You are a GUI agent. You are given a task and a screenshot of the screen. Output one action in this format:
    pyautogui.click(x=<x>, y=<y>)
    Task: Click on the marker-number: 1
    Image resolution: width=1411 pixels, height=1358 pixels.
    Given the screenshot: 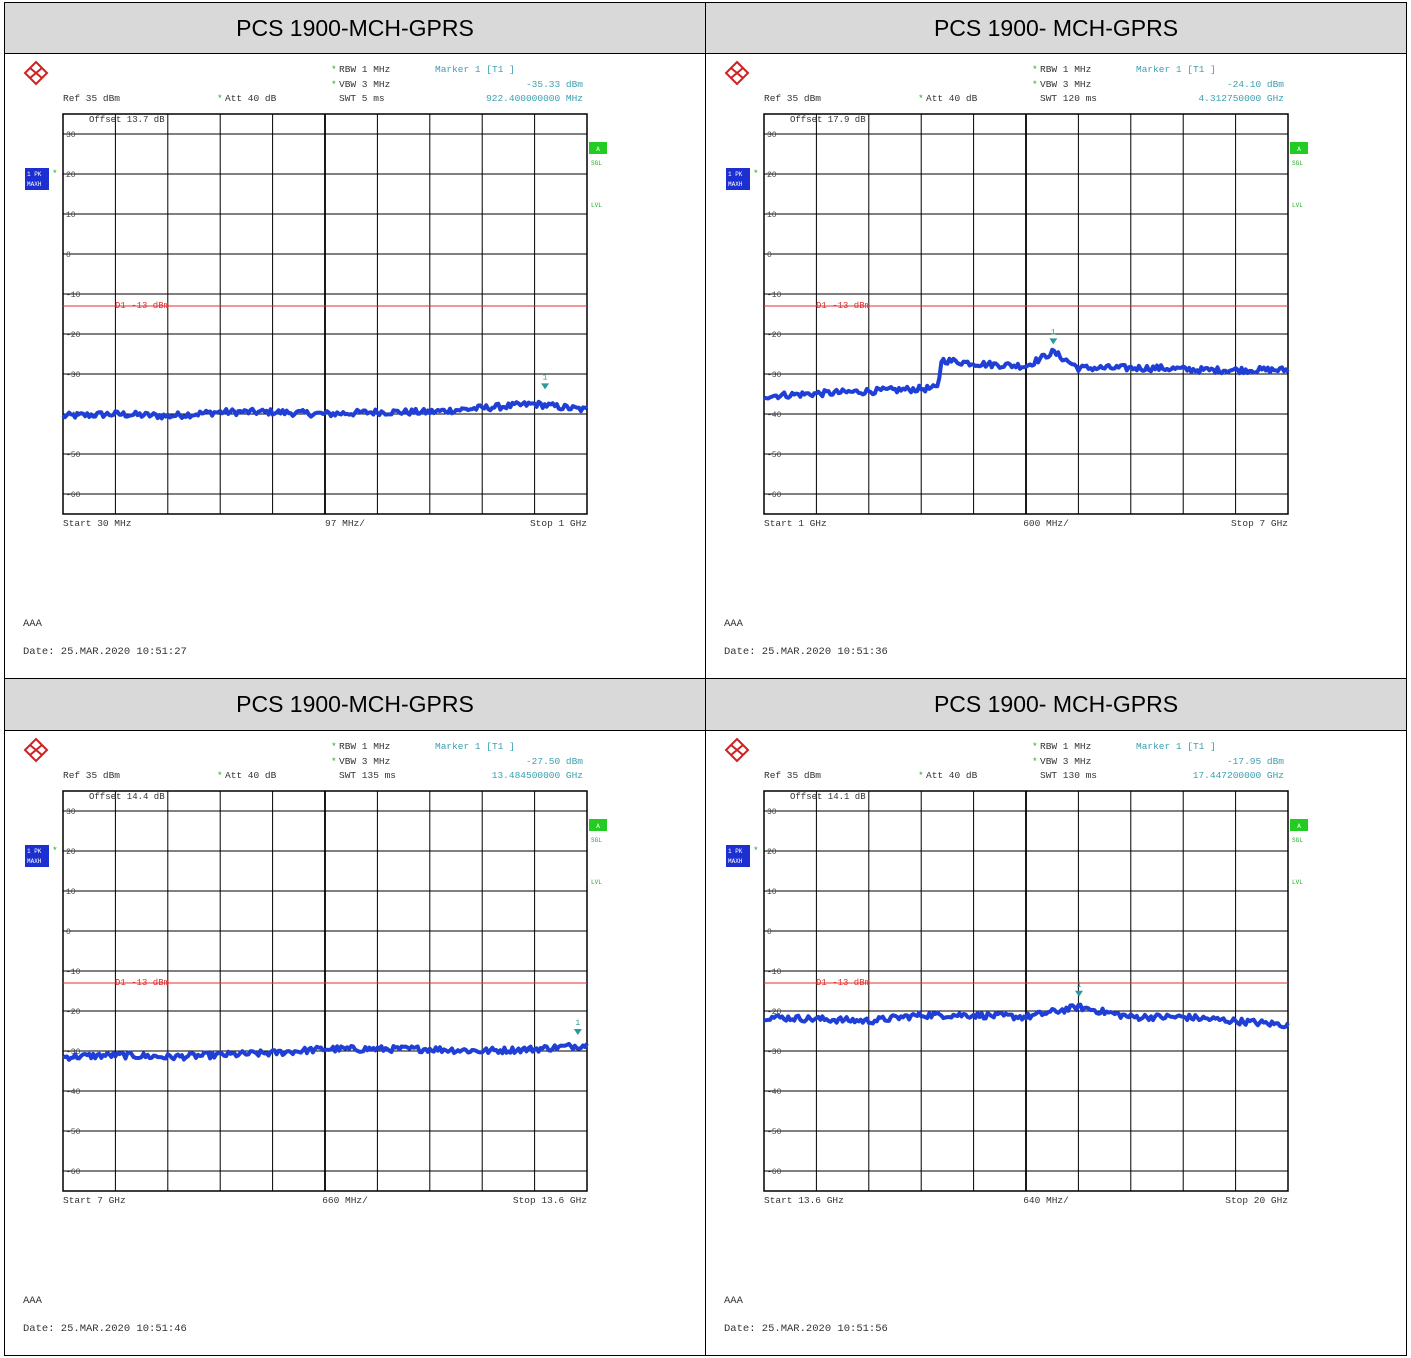 What is the action you would take?
    pyautogui.click(x=545, y=378)
    